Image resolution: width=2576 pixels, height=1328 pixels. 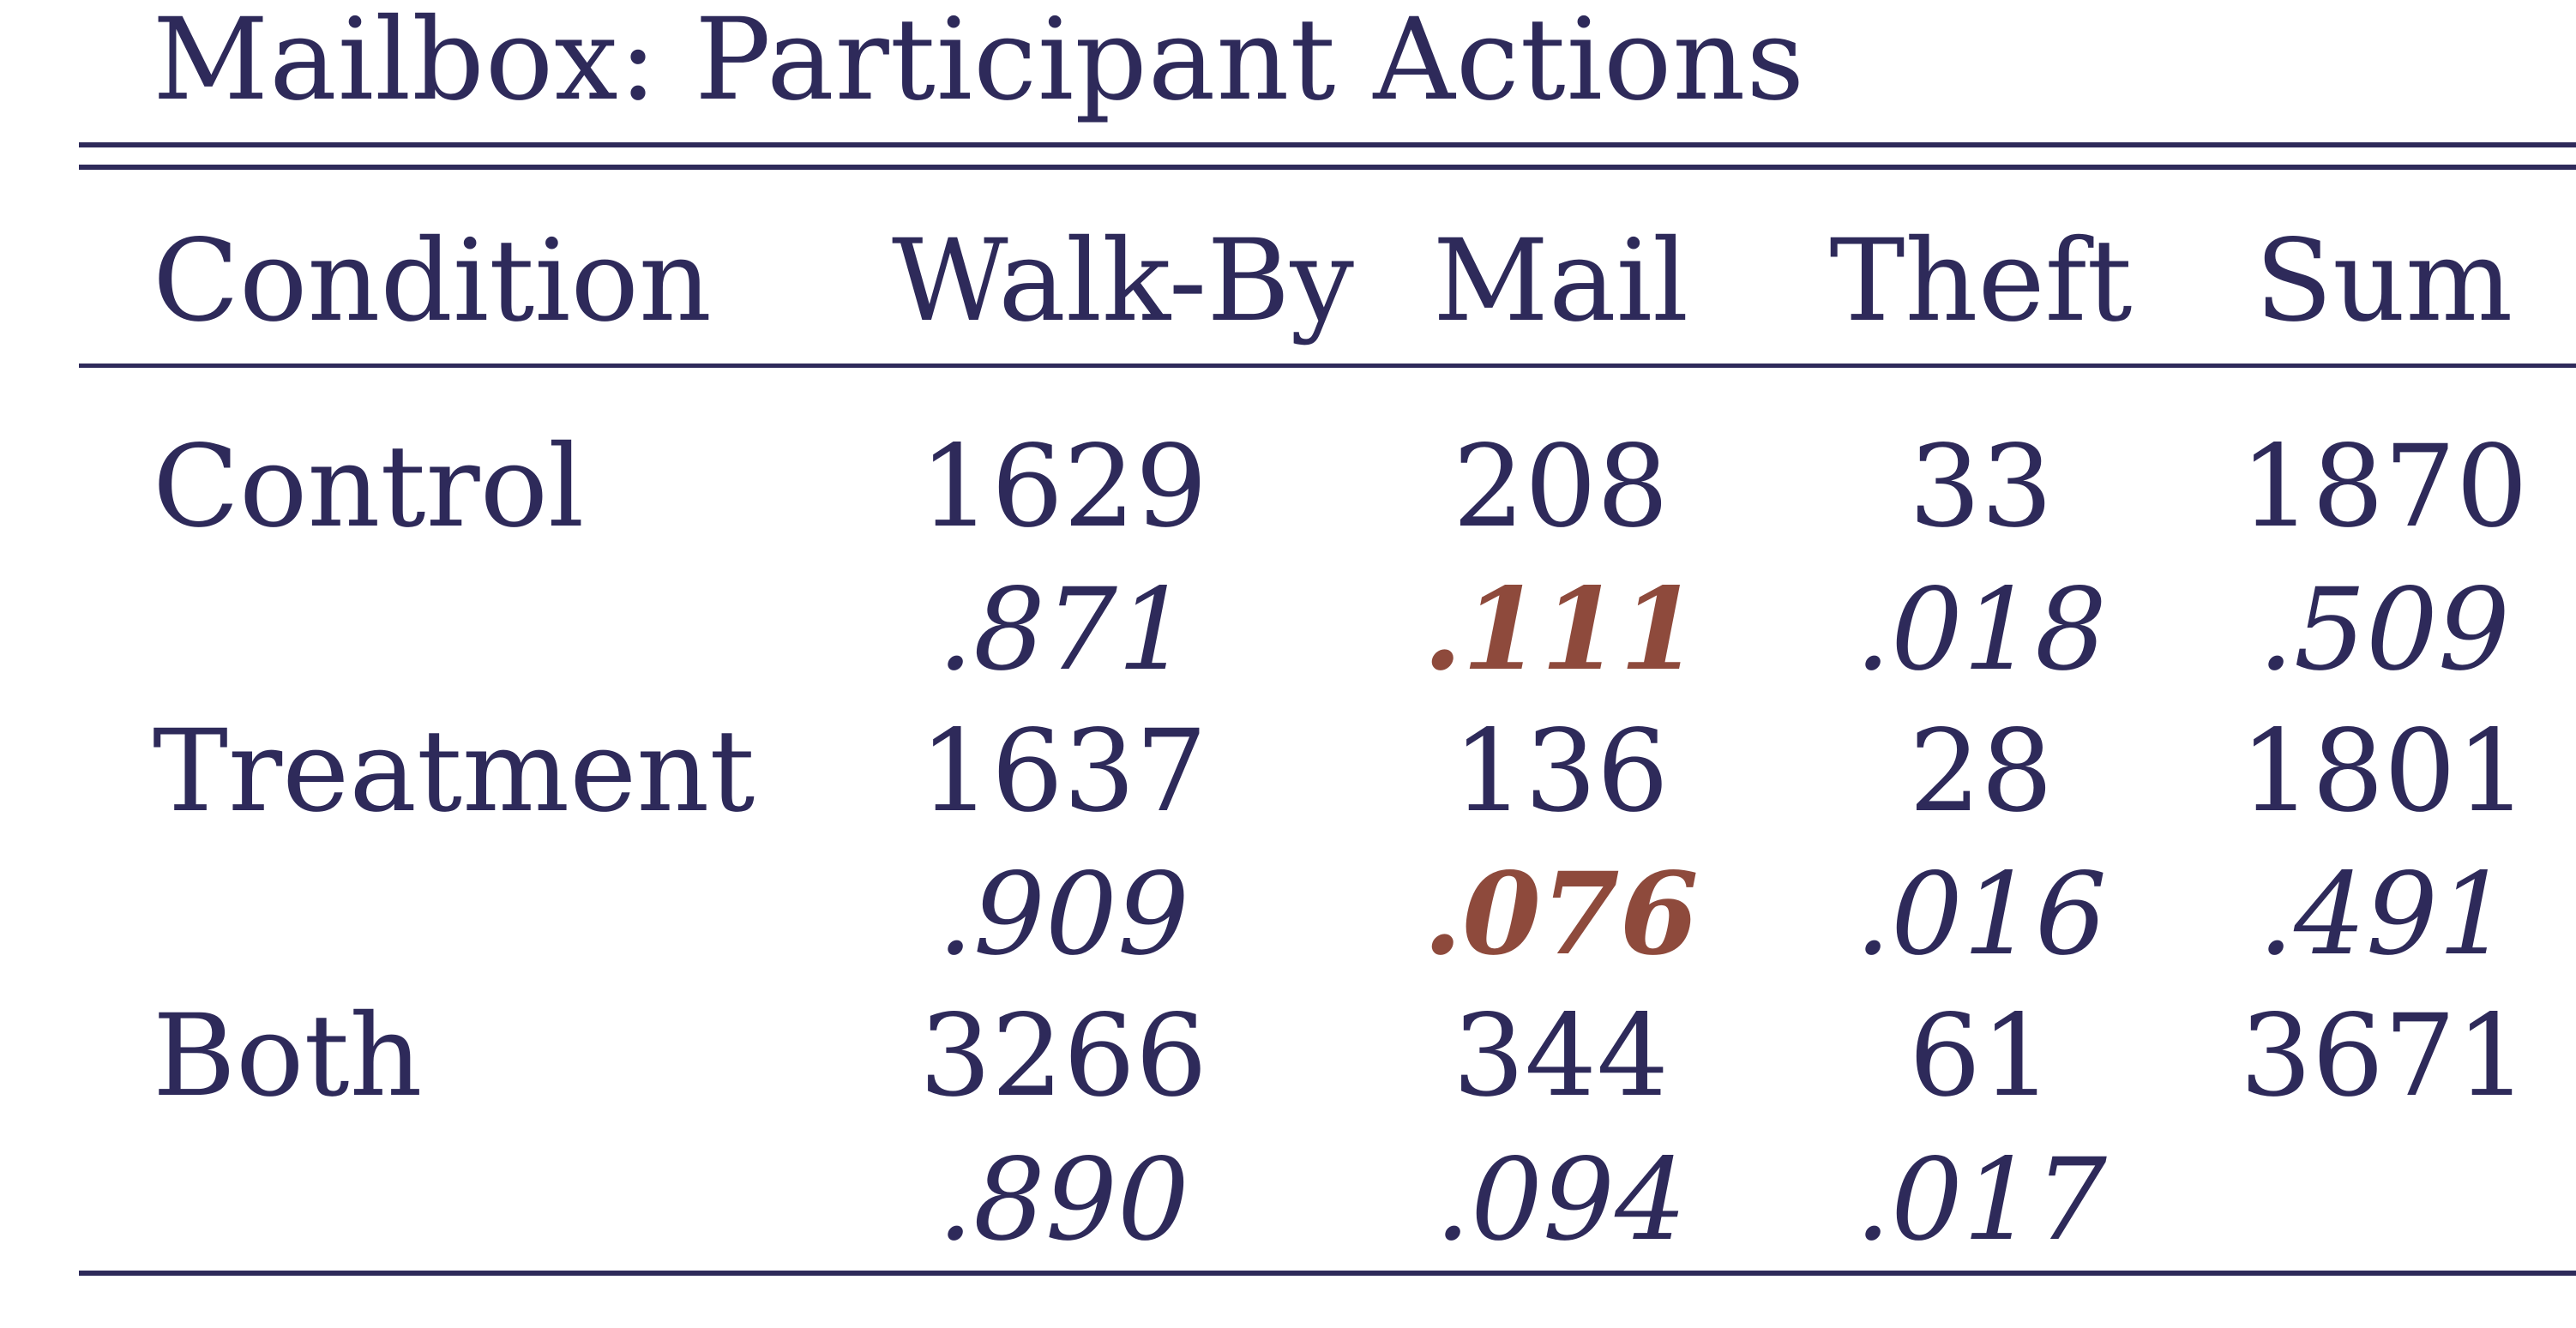 What do you see at coordinates (1561, 1056) in the screenshot?
I see `both-mail-count: 344` at bounding box center [1561, 1056].